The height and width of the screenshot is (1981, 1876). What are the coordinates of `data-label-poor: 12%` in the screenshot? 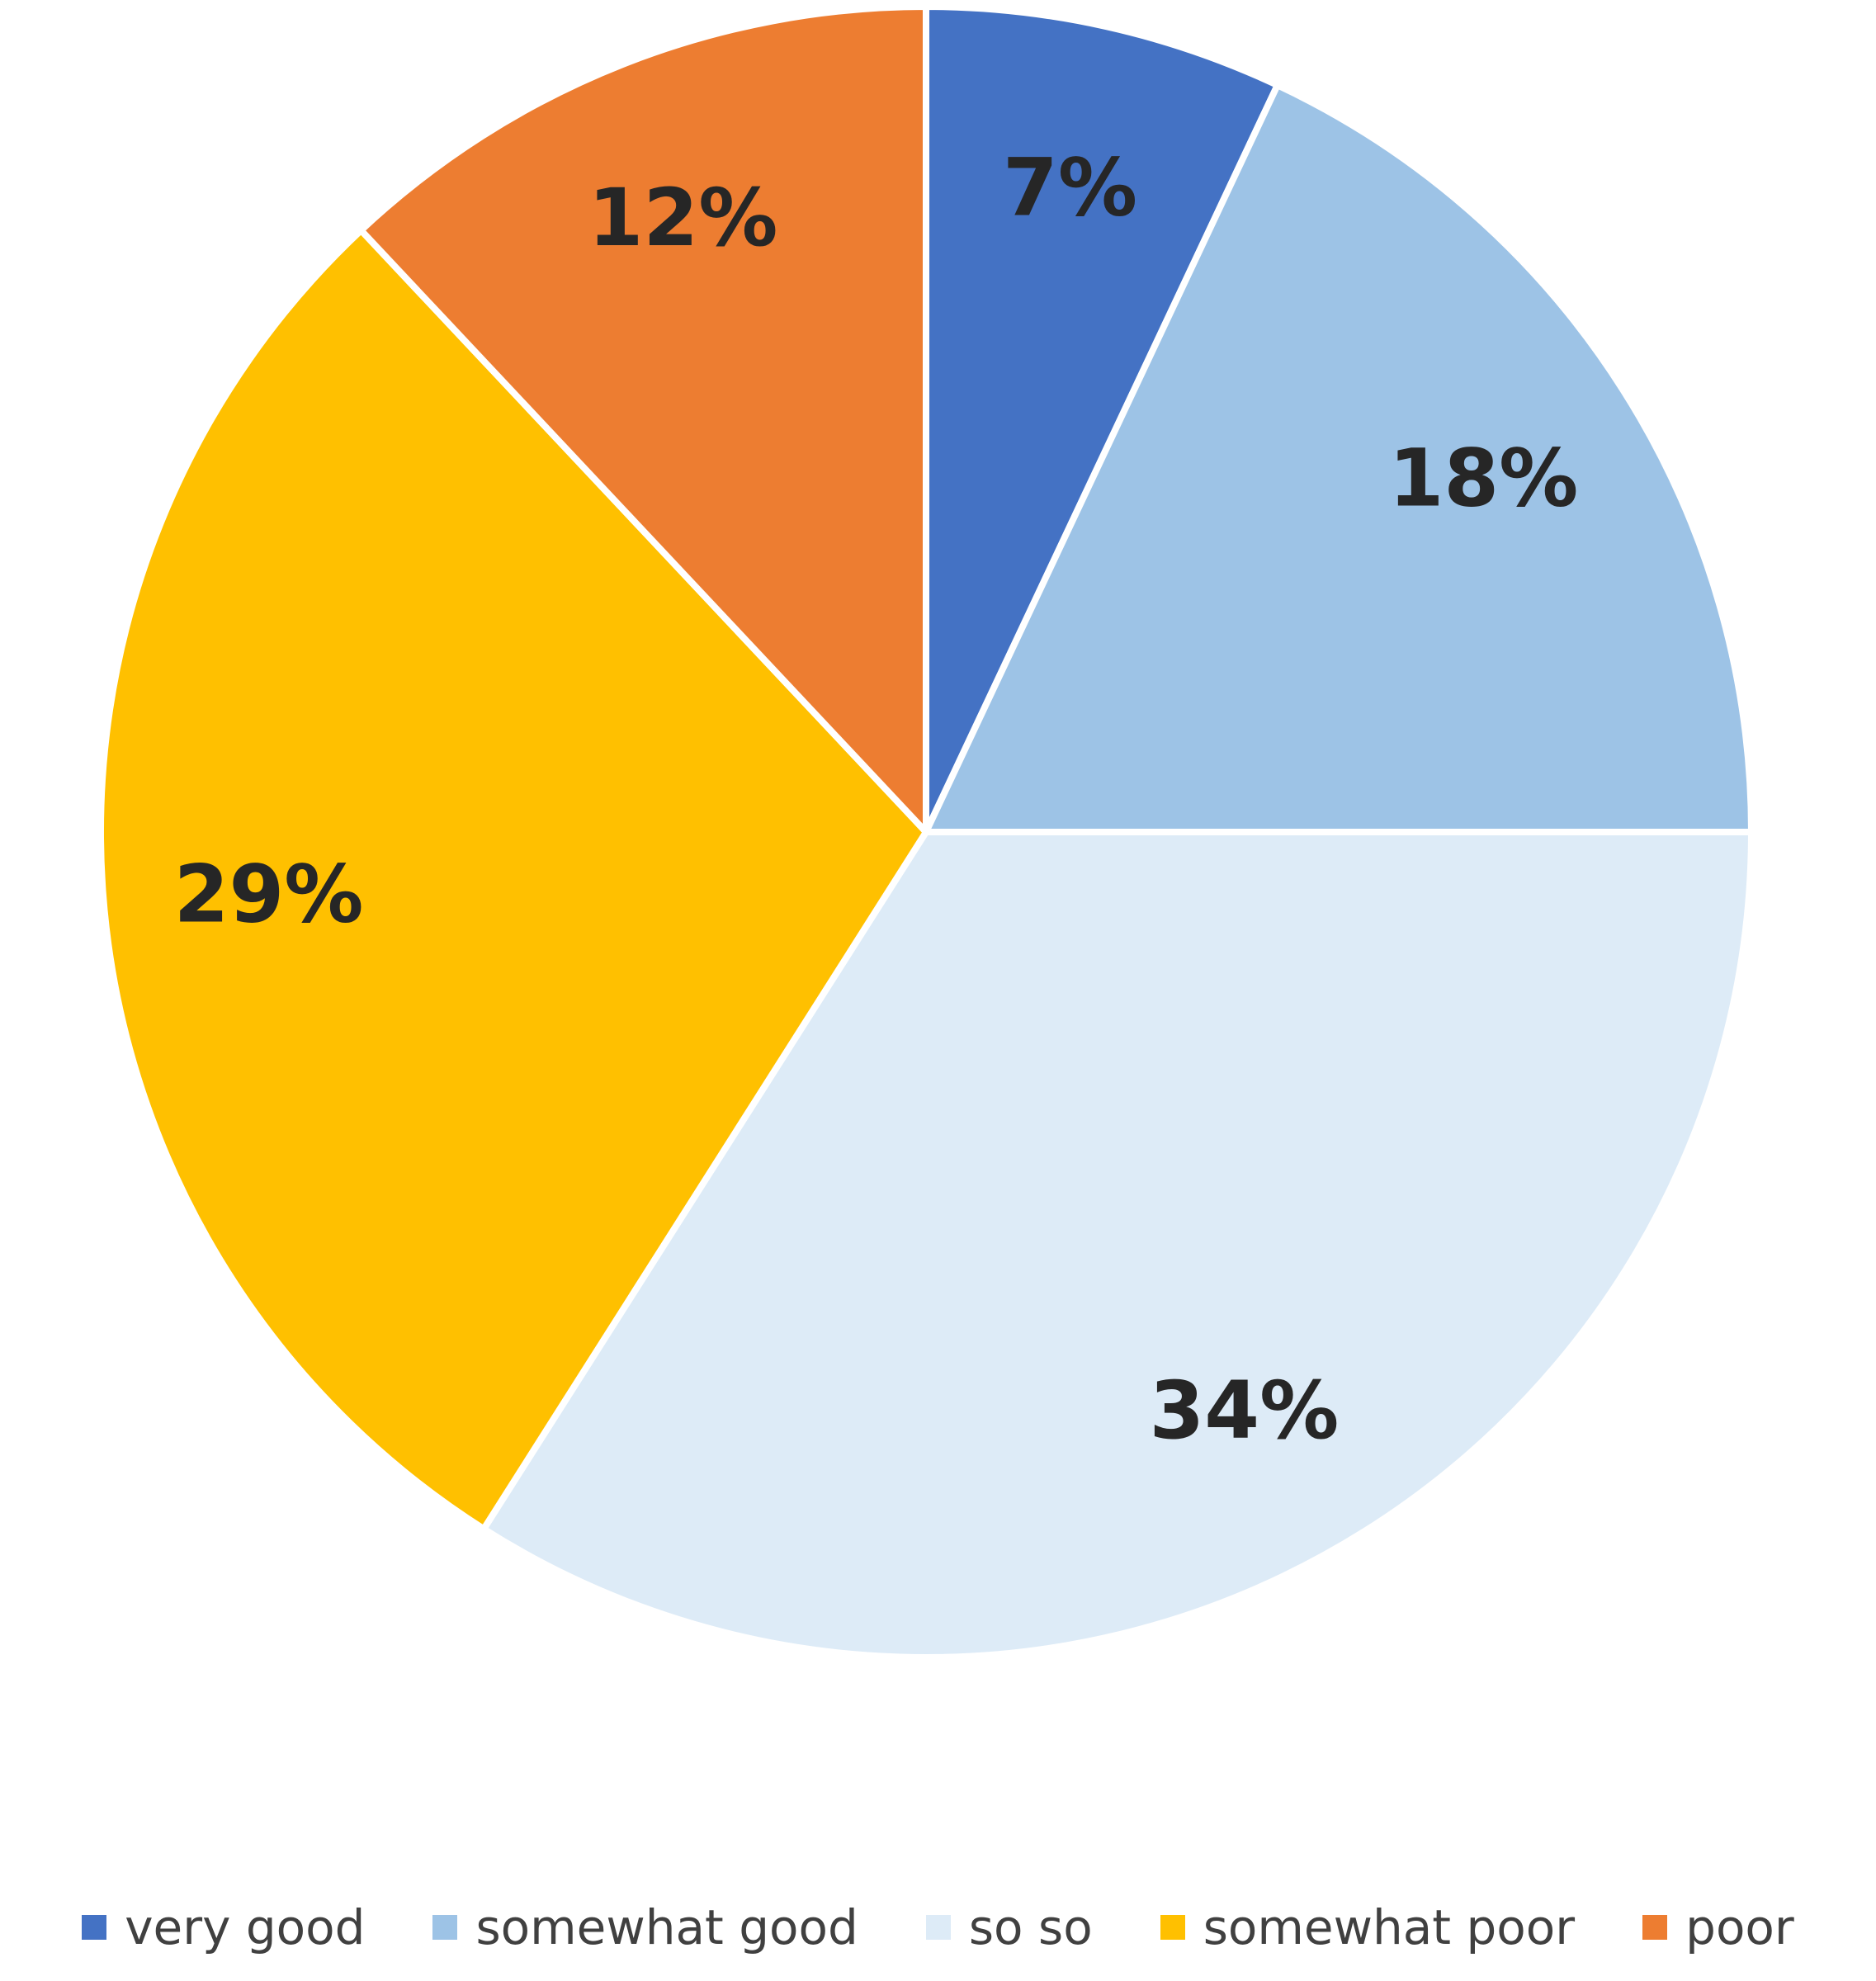 It's located at (683, 218).